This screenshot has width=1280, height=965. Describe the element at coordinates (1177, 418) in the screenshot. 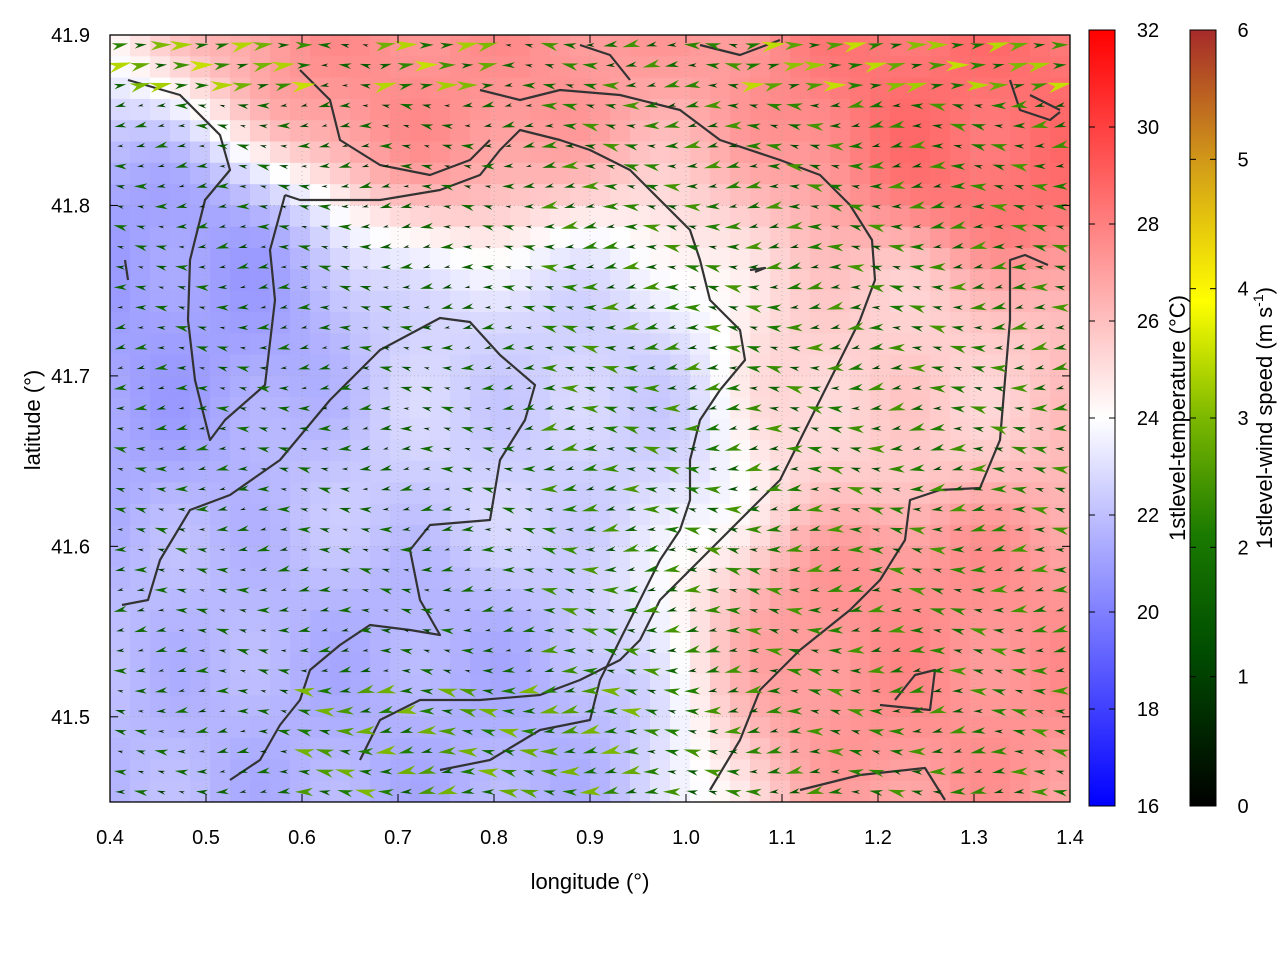

I see `temperature-colorbar-label: 1stlevel-temperature (°C)` at that location.